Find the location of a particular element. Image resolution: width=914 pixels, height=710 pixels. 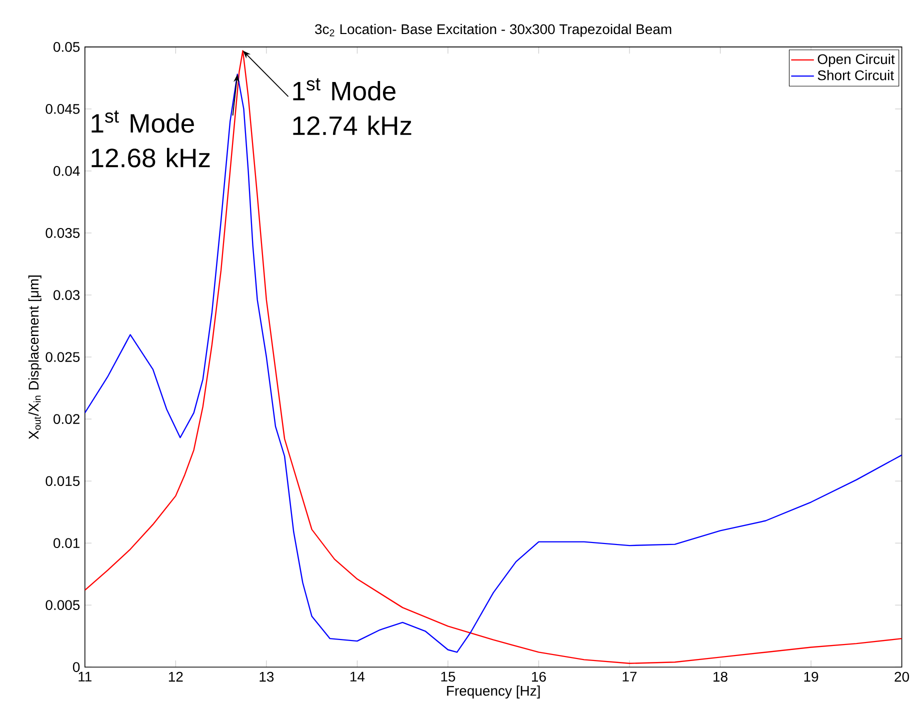

y-tick-label: 0.035 is located at coordinates (63, 233).